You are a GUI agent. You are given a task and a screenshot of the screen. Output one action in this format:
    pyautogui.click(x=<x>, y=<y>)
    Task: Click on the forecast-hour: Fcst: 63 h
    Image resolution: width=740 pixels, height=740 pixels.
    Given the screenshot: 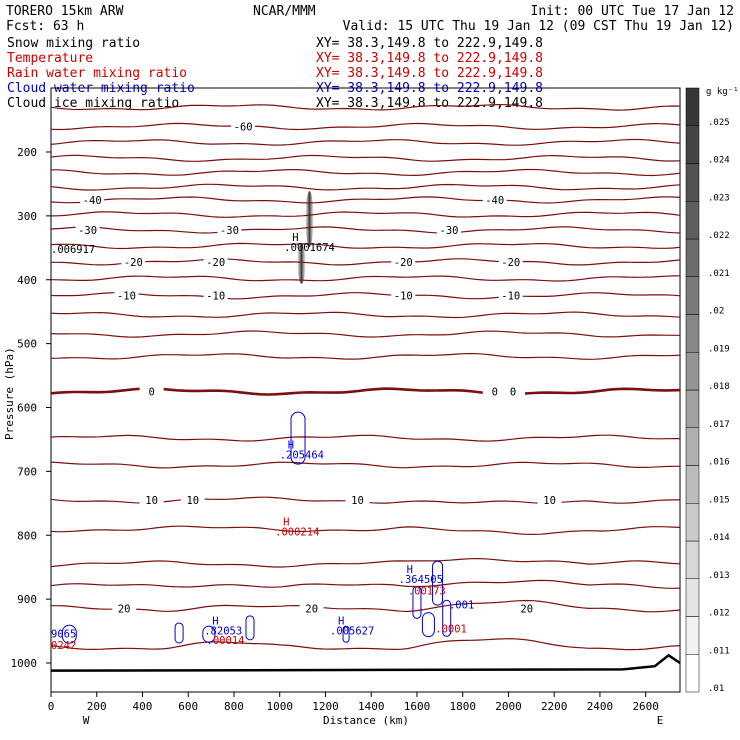 What is the action you would take?
    pyautogui.click(x=45, y=26)
    